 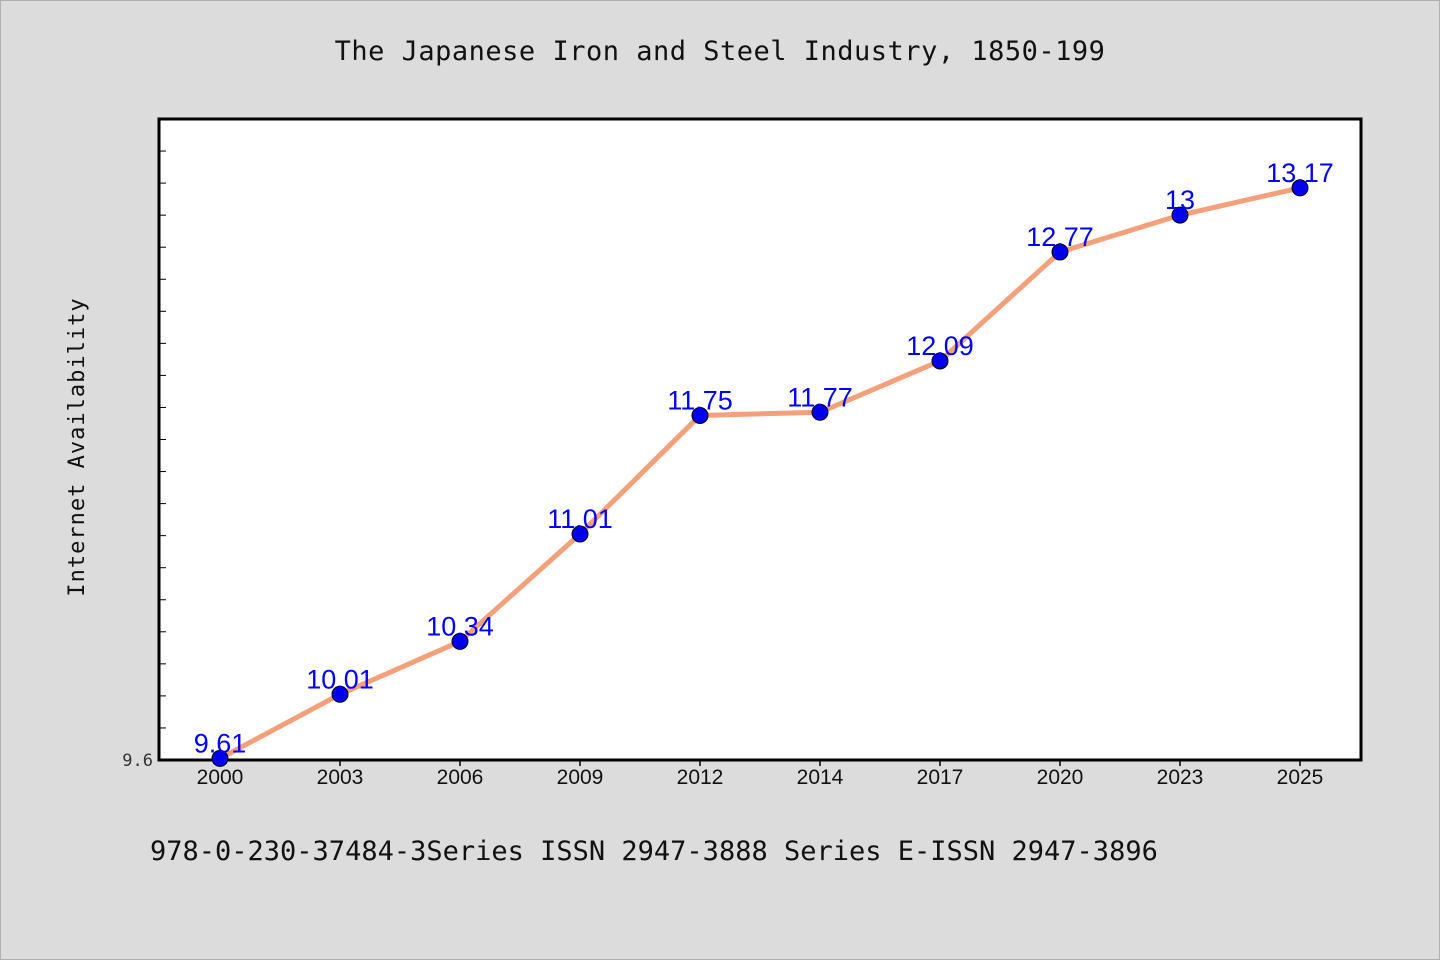 I want to click on data-label: 13, so click(x=1180, y=200).